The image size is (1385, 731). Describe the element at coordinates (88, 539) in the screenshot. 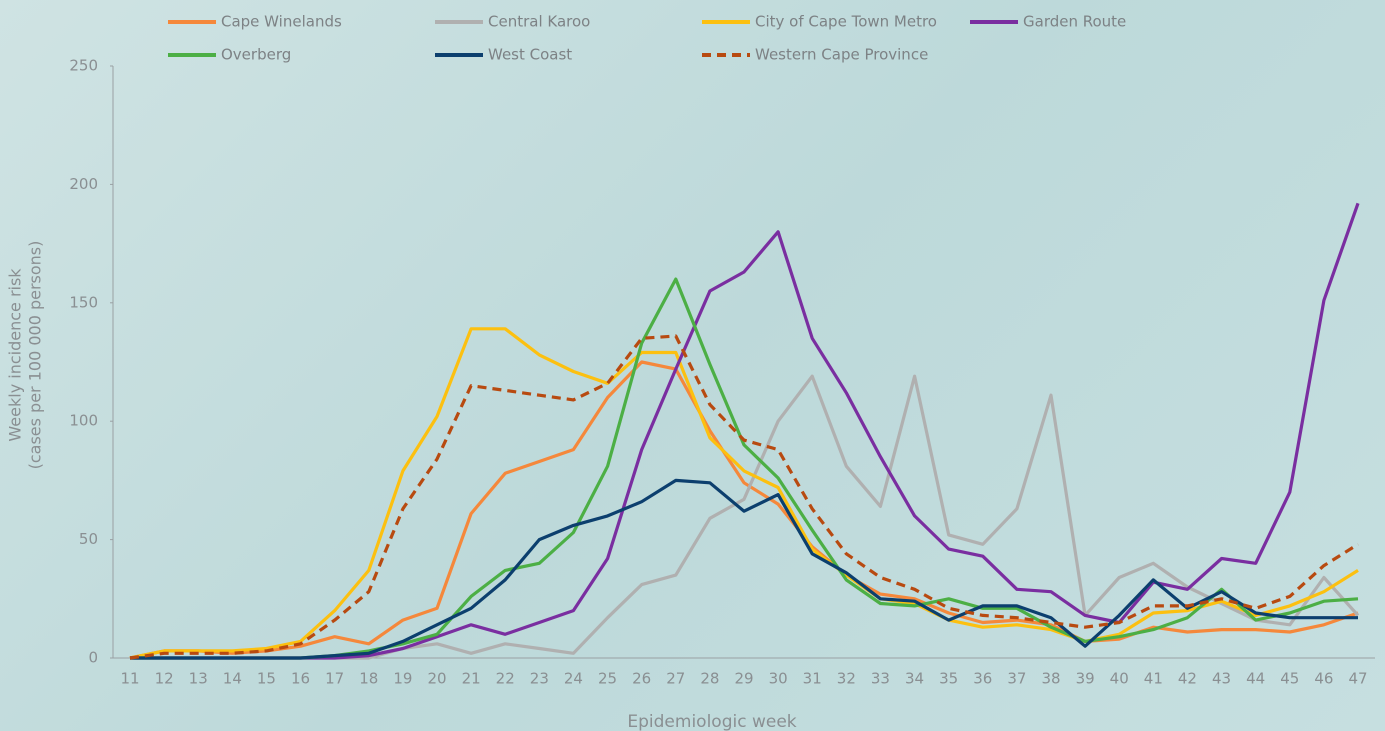

I see `y-tick-label: 50` at that location.